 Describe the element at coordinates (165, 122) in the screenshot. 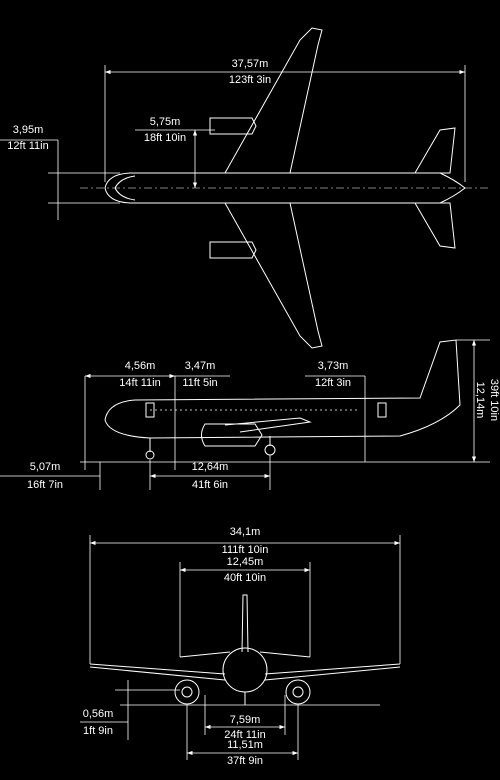

I see `dimension-metric: 5,75m` at that location.